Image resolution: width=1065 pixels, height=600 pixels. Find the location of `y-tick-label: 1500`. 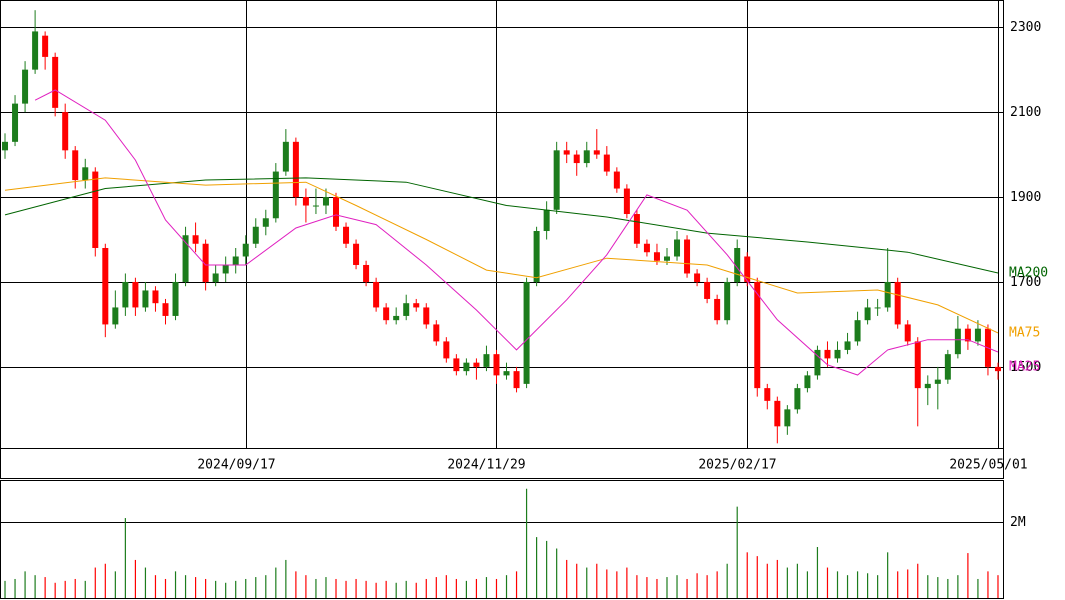

y-tick-label: 1500 is located at coordinates (1025, 367).